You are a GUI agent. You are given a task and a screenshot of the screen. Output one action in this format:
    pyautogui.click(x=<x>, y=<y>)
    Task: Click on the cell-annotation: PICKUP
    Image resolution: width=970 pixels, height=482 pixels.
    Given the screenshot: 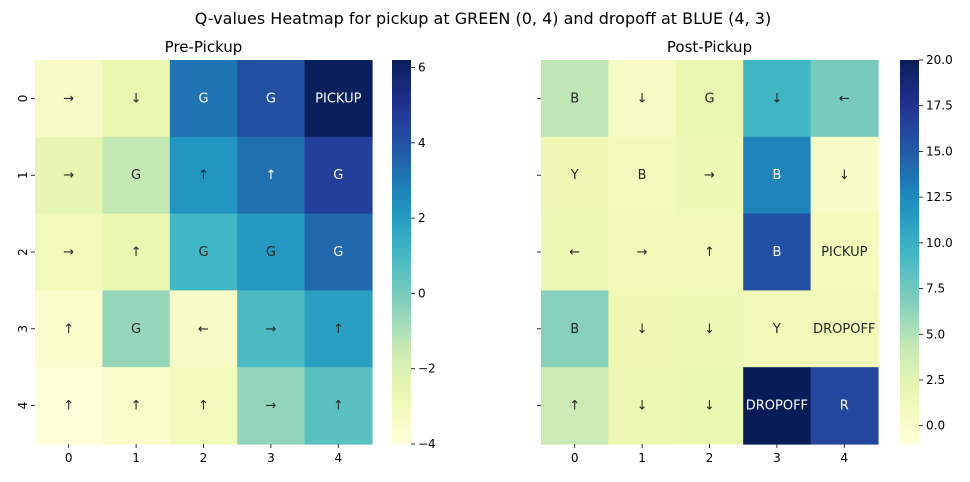 What is the action you would take?
    pyautogui.click(x=338, y=98)
    